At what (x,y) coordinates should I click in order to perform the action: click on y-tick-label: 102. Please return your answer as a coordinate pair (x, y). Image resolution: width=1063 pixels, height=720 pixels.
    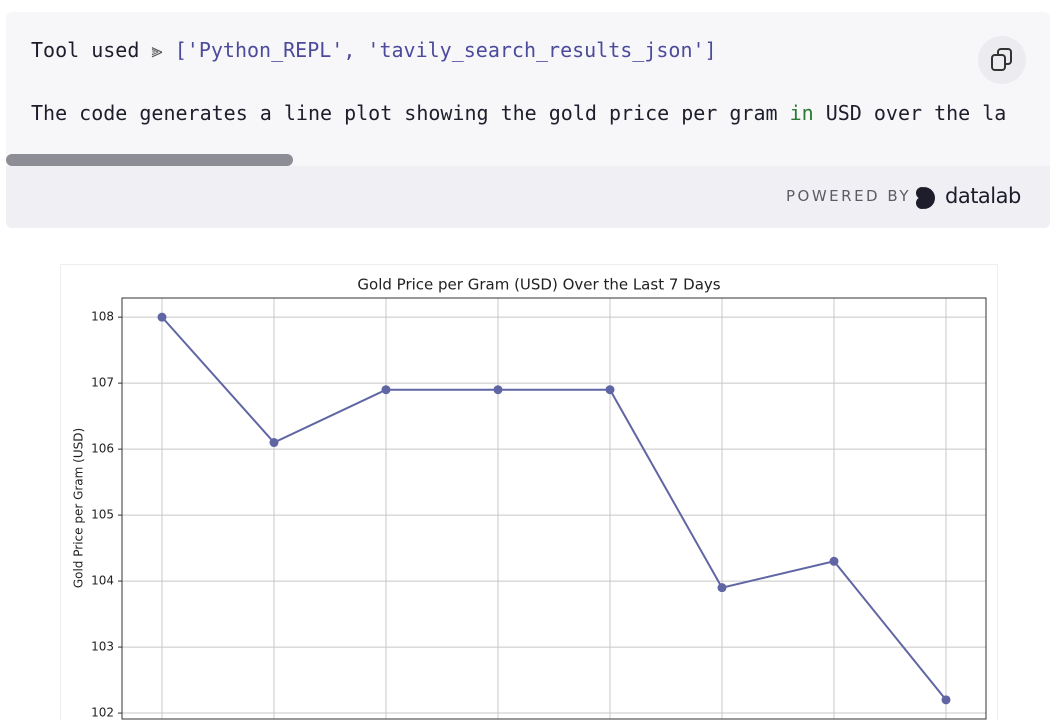
    Looking at the image, I should click on (102, 713).